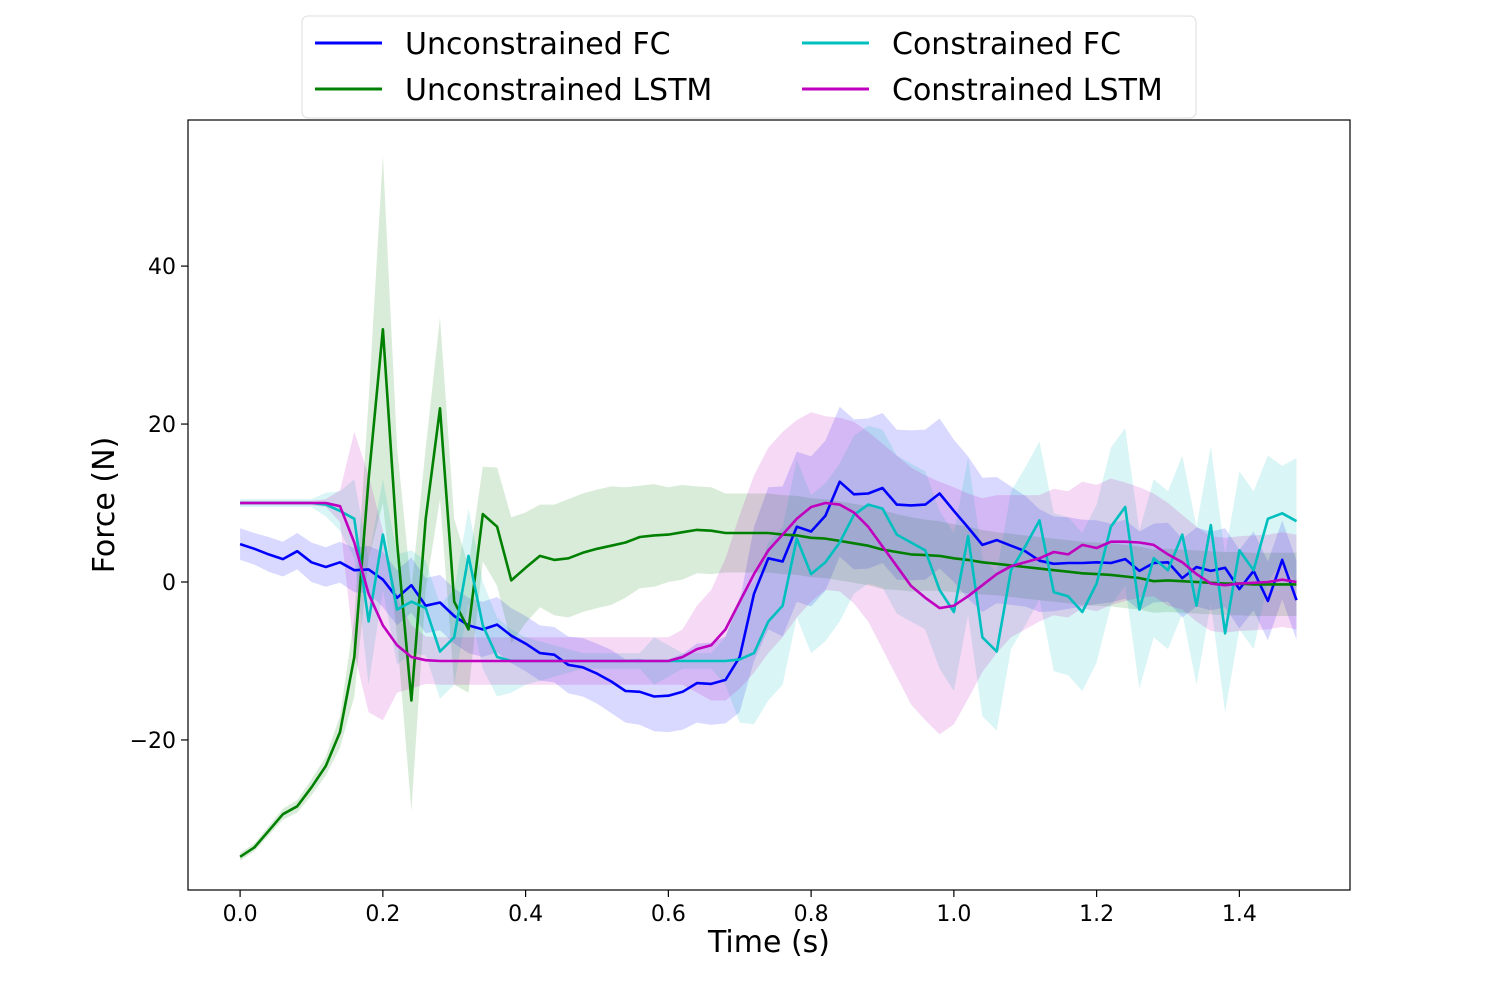  Describe the element at coordinates (104, 505) in the screenshot. I see `y-axis-label: Force (N)` at that location.